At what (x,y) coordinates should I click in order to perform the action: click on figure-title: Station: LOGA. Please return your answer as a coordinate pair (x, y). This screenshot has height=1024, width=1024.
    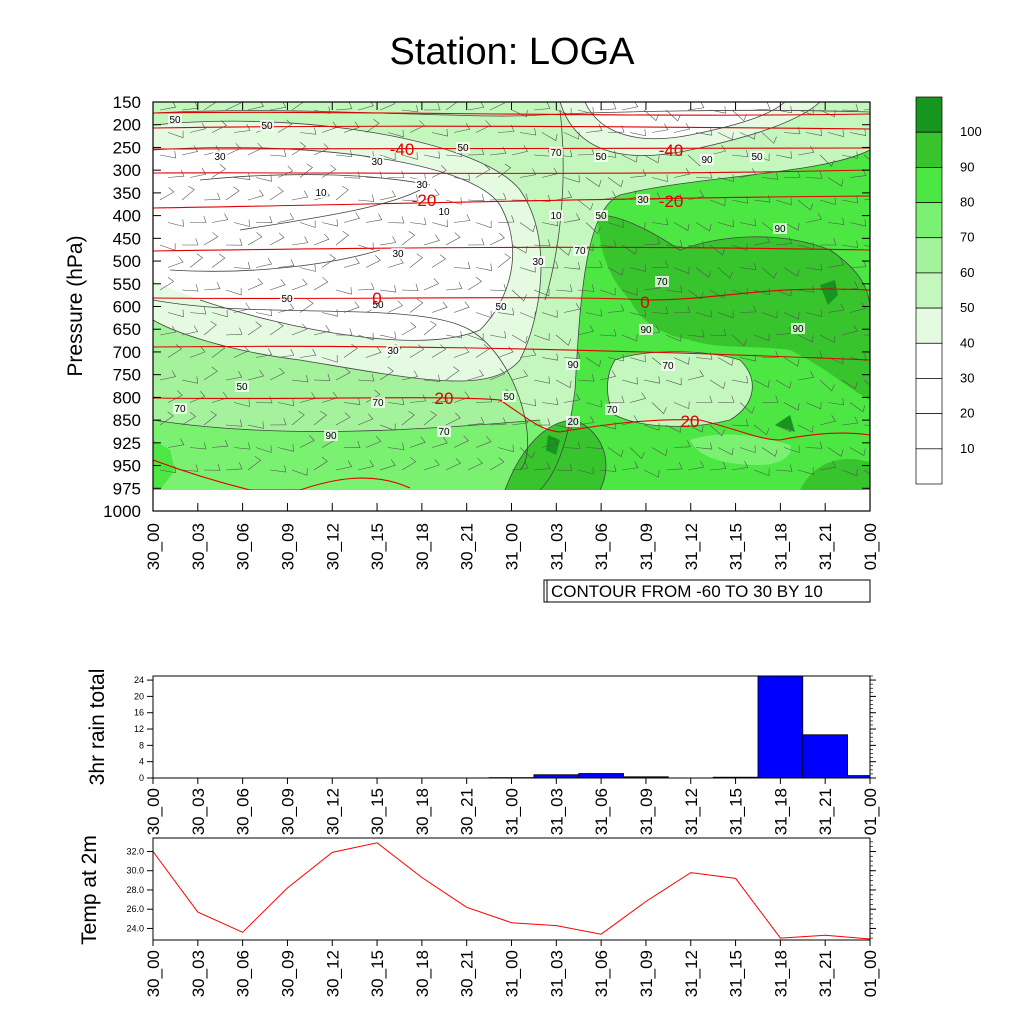
    Looking at the image, I should click on (512, 52).